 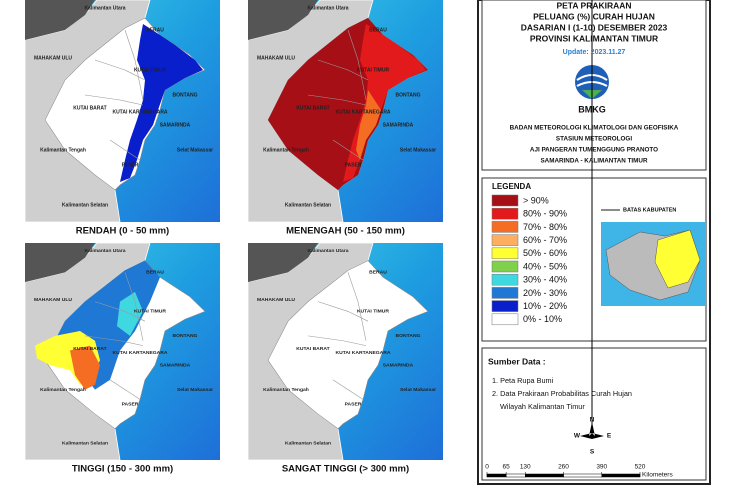 I want to click on legend-label: 30% - 40%, so click(x=545, y=280).